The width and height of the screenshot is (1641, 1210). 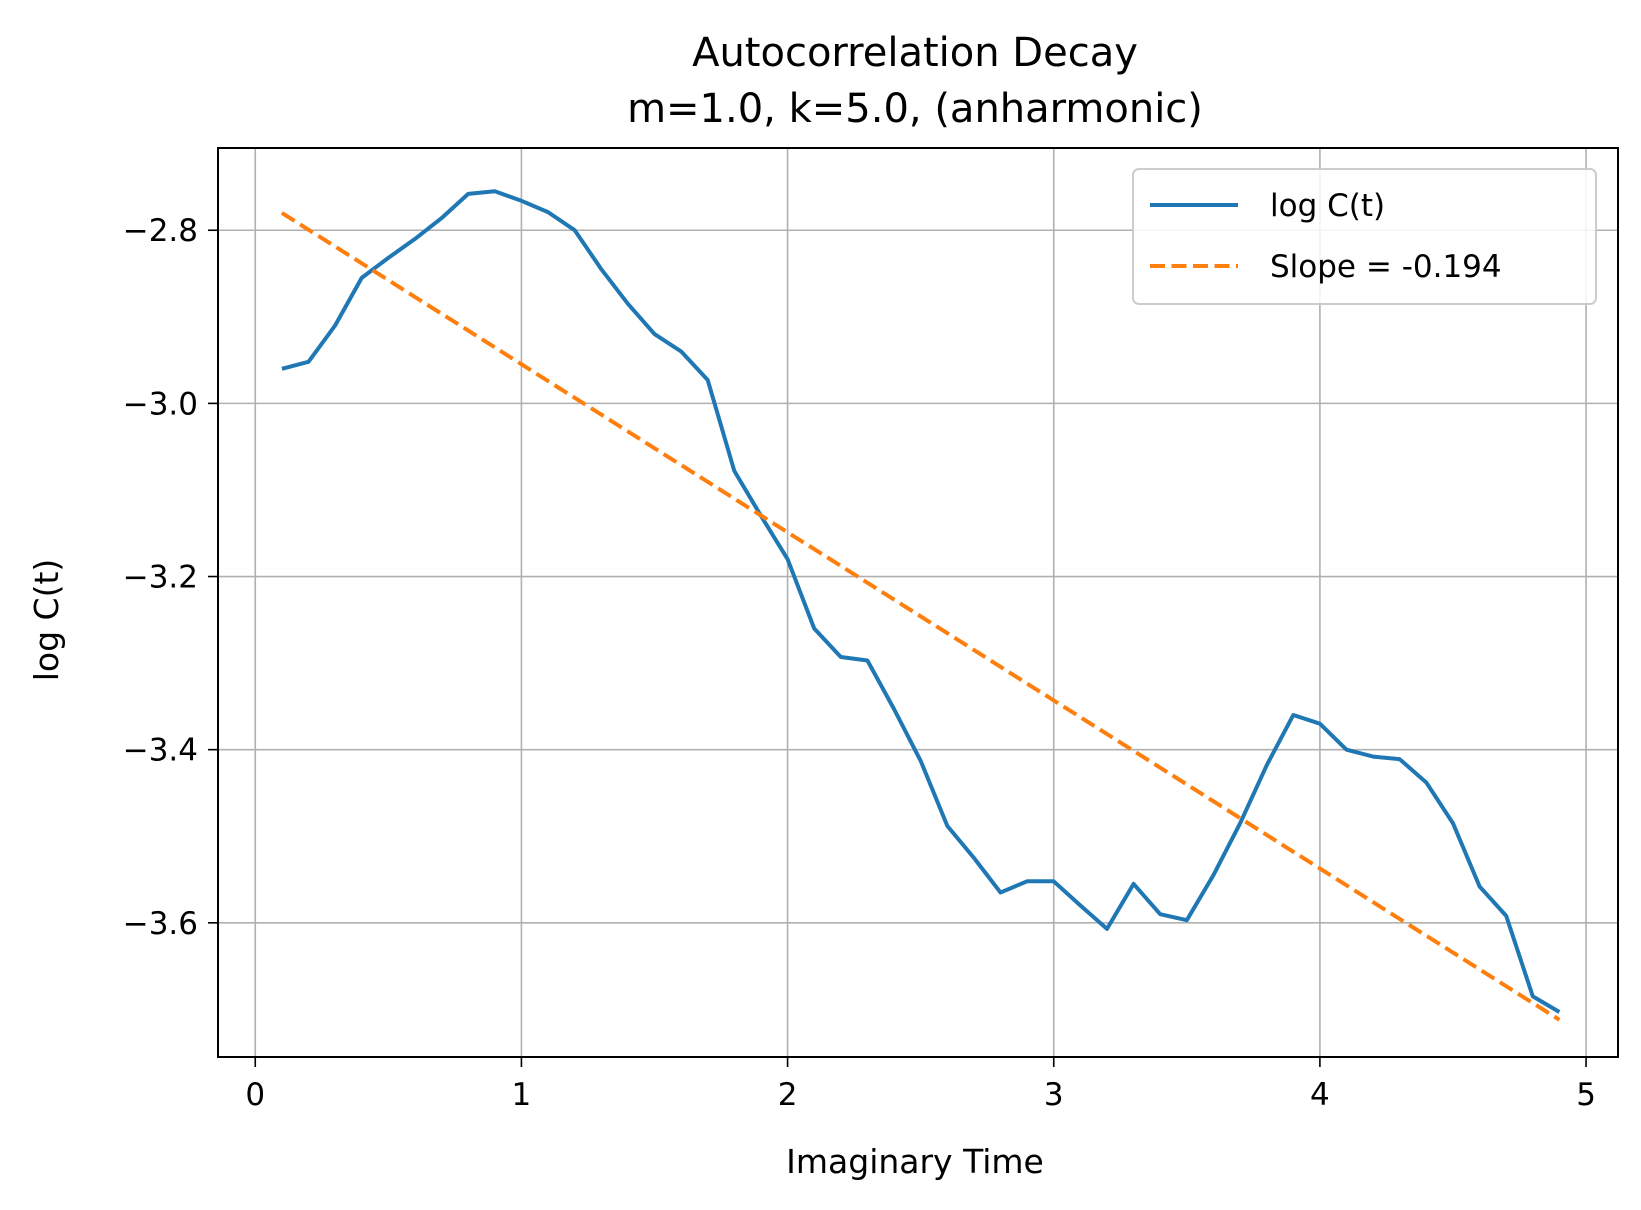 I want to click on y-tick-label: −3.2, so click(x=160, y=578).